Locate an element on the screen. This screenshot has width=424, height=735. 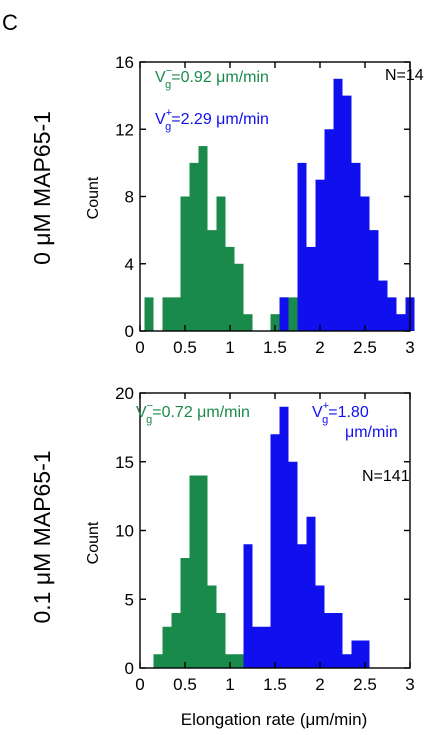
panel-letter: C is located at coordinates (10, 22).